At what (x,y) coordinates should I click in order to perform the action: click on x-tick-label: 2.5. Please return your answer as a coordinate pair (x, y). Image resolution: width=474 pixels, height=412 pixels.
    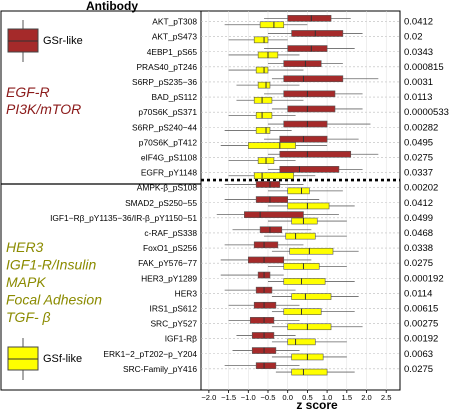
    Looking at the image, I should click on (386, 397).